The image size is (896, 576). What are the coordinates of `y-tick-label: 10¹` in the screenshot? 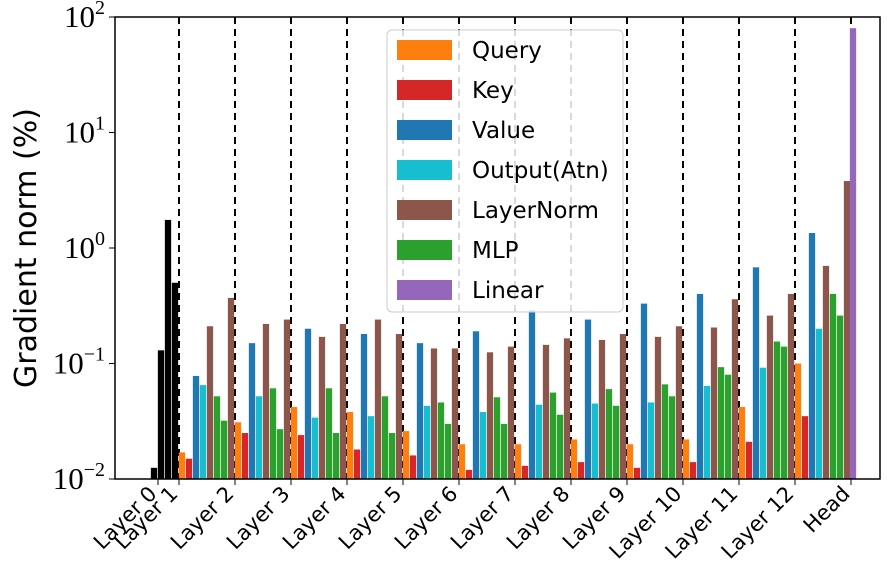 It's located at (84, 131).